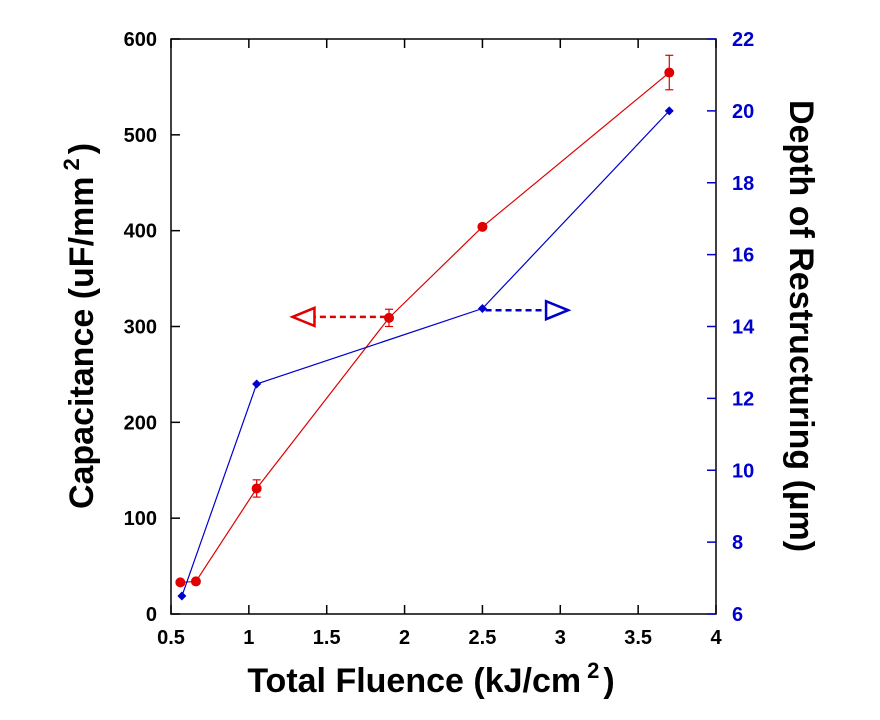 The image size is (880, 720). What do you see at coordinates (171, 638) in the screenshot?
I see `x-tick-label: 0.5` at bounding box center [171, 638].